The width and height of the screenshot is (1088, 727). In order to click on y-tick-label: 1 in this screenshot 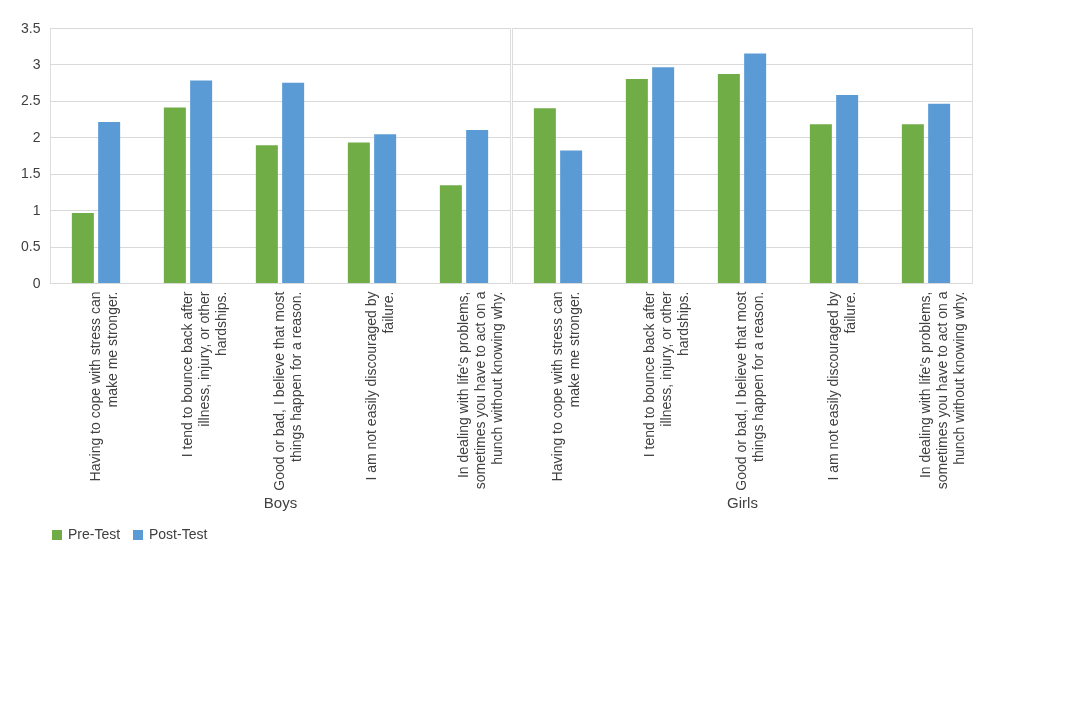, I will do `click(36, 209)`.